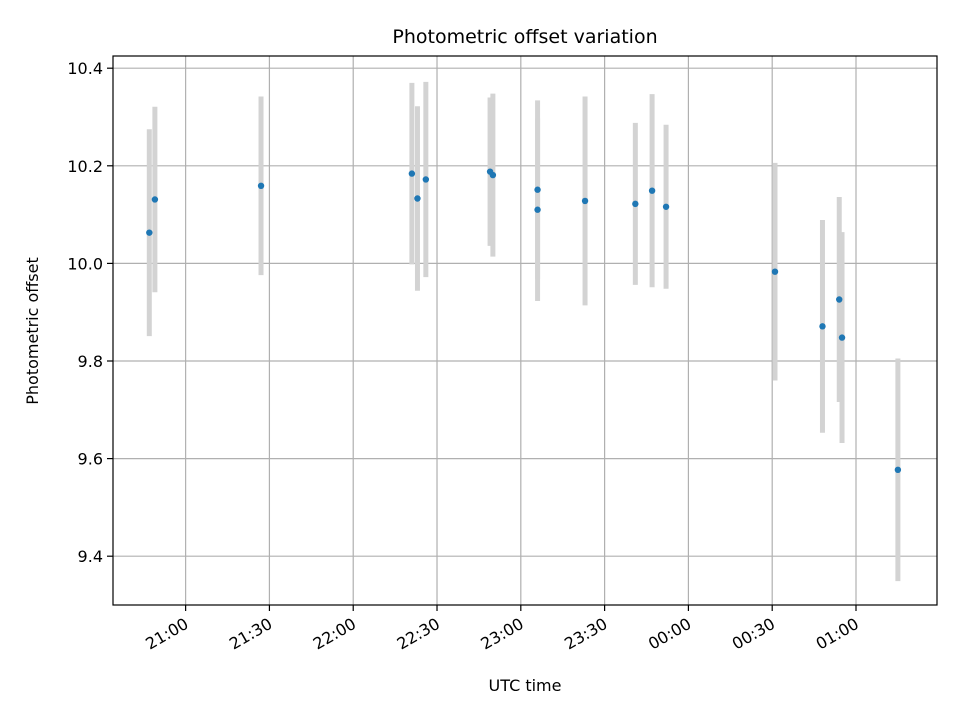 The width and height of the screenshot is (960, 720). I want to click on x-axis-label: UTC time, so click(525, 685).